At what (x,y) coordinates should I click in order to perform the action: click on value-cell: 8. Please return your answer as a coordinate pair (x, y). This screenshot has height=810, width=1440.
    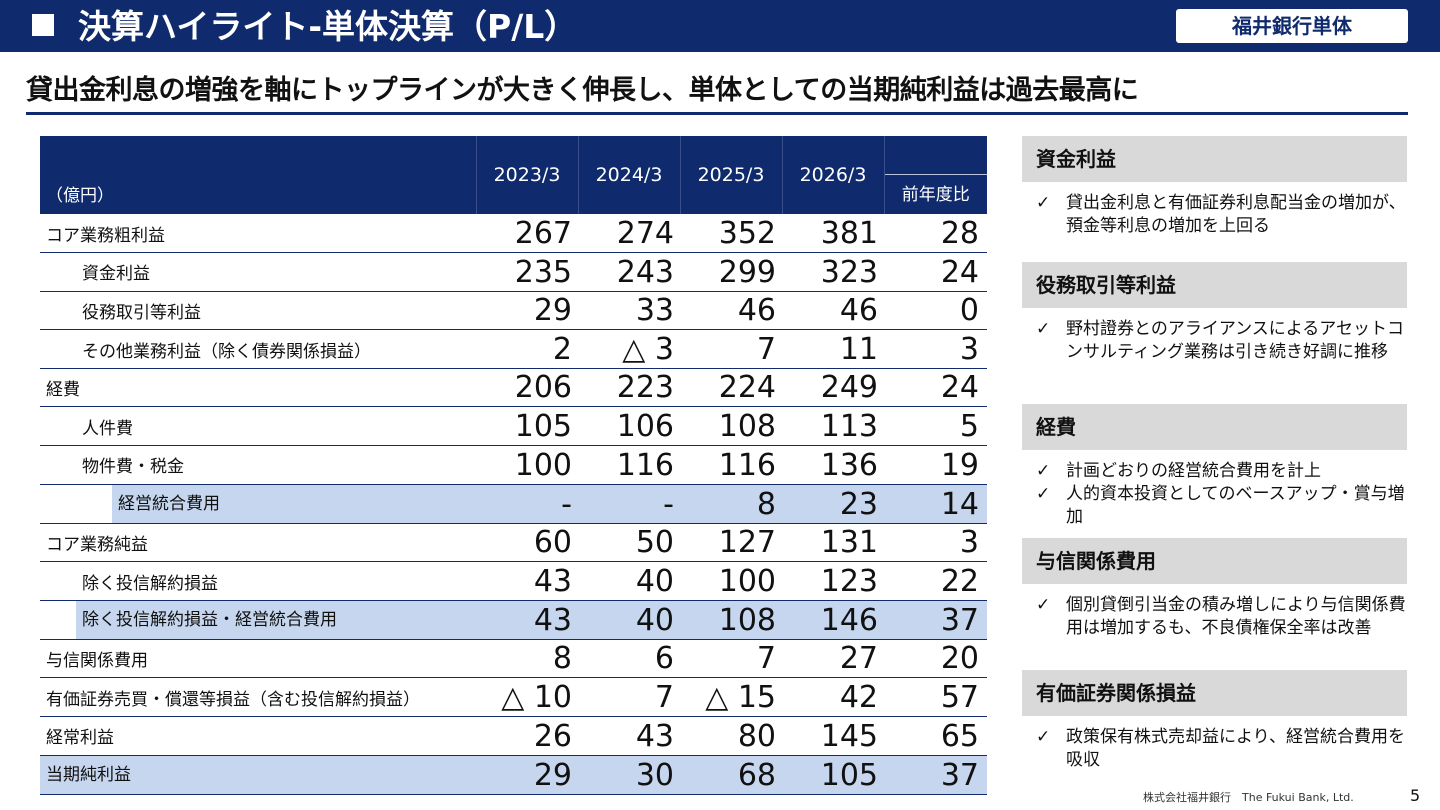
    Looking at the image, I should click on (527, 659).